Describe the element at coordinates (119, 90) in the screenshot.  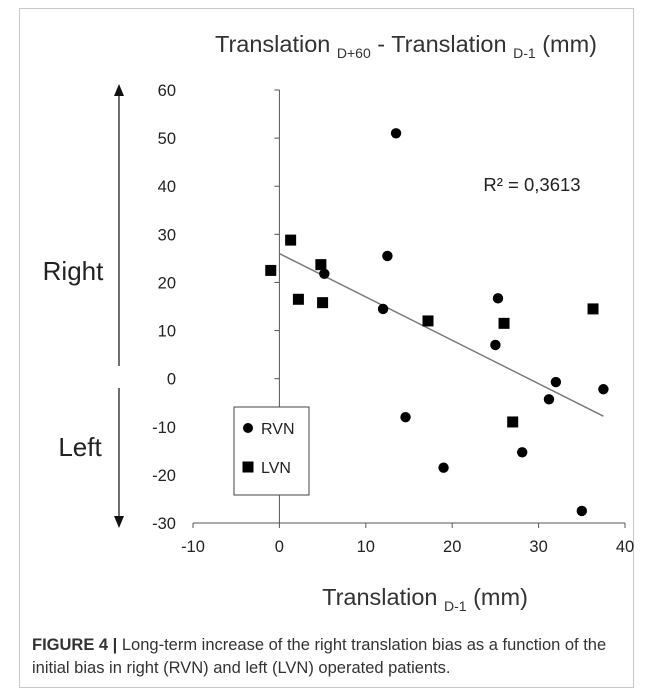
I see `up-arrow-icon` at that location.